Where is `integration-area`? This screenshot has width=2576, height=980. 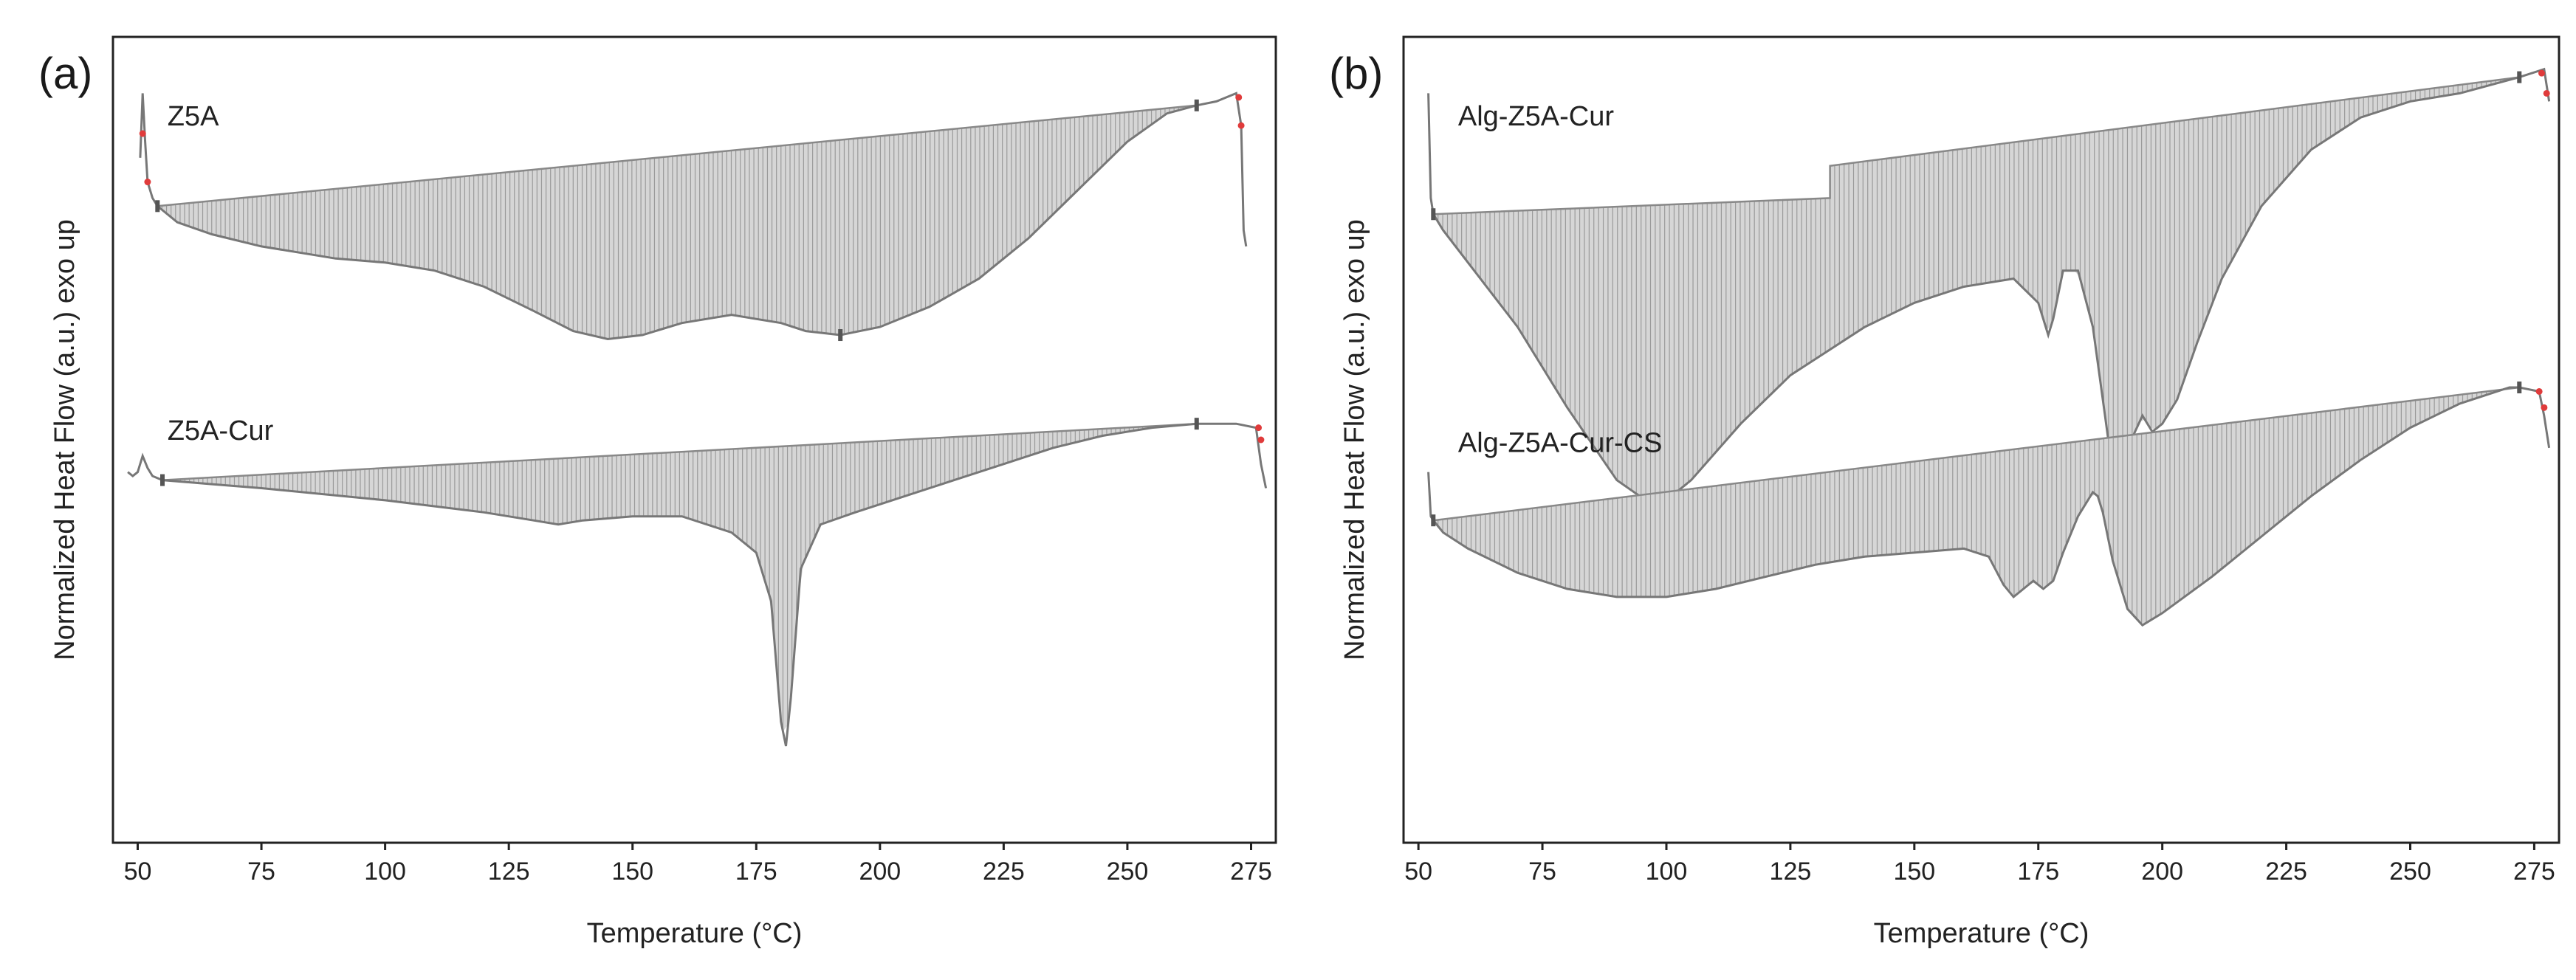 integration-area is located at coordinates (679, 578).